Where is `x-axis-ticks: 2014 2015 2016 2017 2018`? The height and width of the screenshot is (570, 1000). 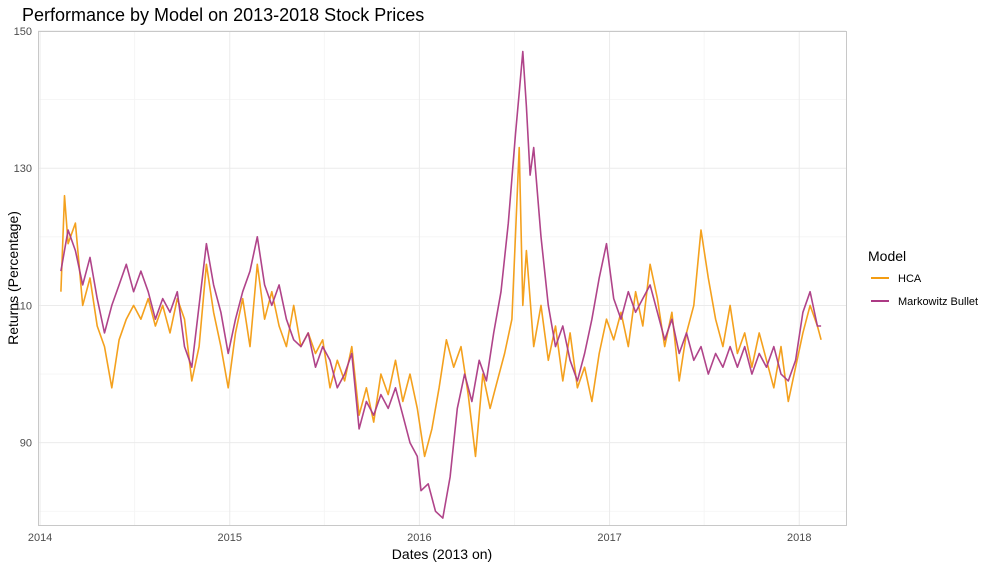
x-axis-ticks: 2014 2015 2016 2017 2018 is located at coordinates (420, 538).